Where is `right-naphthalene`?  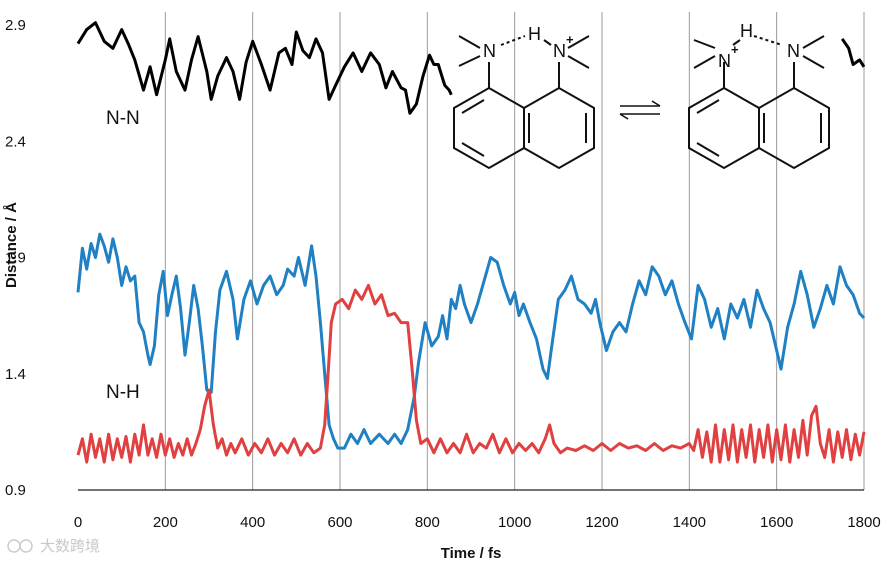 right-naphthalene is located at coordinates (759, 102).